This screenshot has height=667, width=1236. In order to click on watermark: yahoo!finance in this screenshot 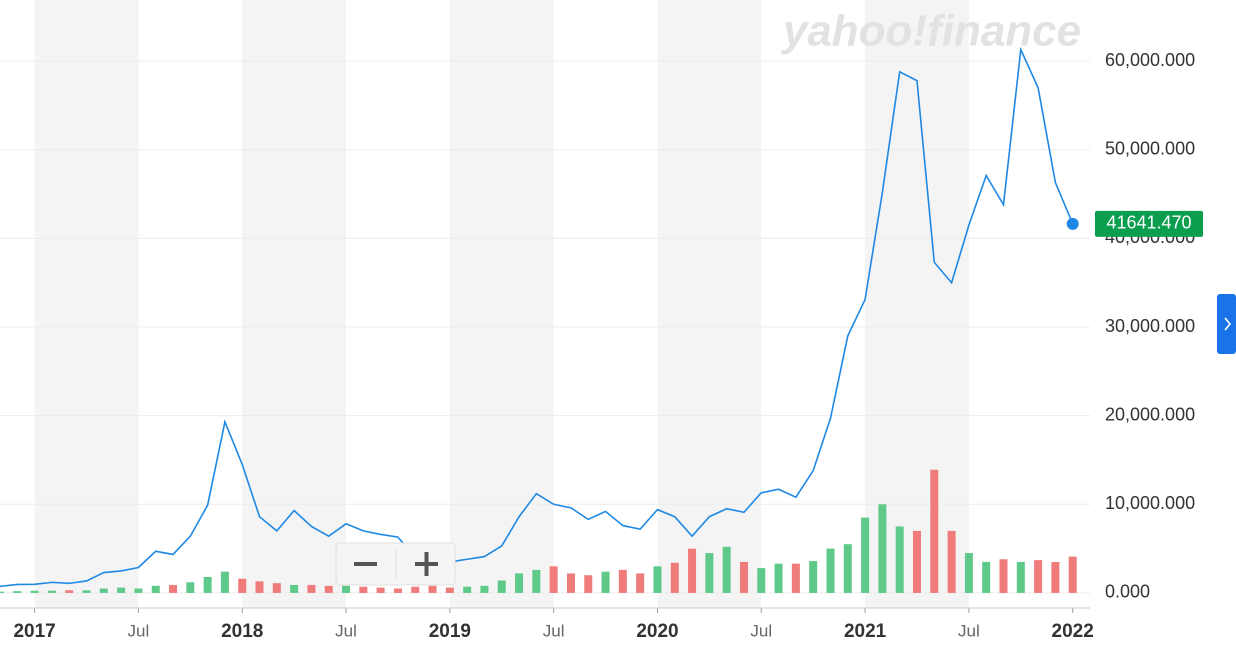, I will do `click(931, 31)`.